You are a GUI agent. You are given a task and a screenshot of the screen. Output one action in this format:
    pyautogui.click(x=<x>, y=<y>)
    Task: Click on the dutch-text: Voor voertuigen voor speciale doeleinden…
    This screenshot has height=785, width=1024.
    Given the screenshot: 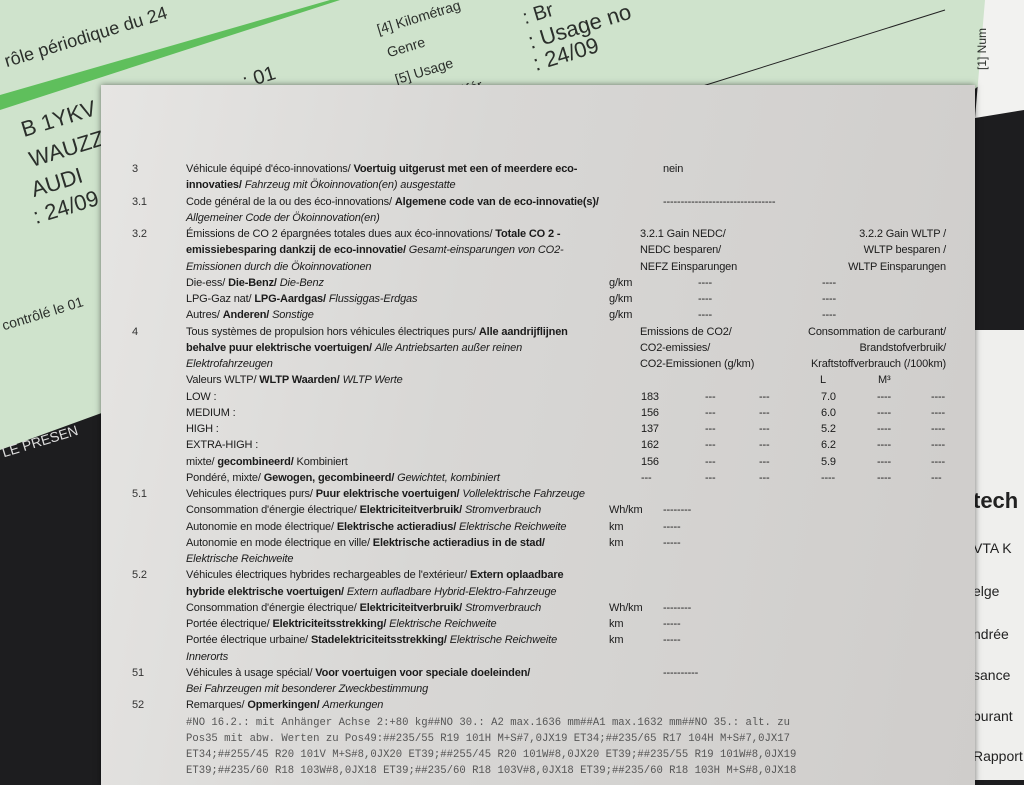 What is the action you would take?
    pyautogui.click(x=423, y=672)
    